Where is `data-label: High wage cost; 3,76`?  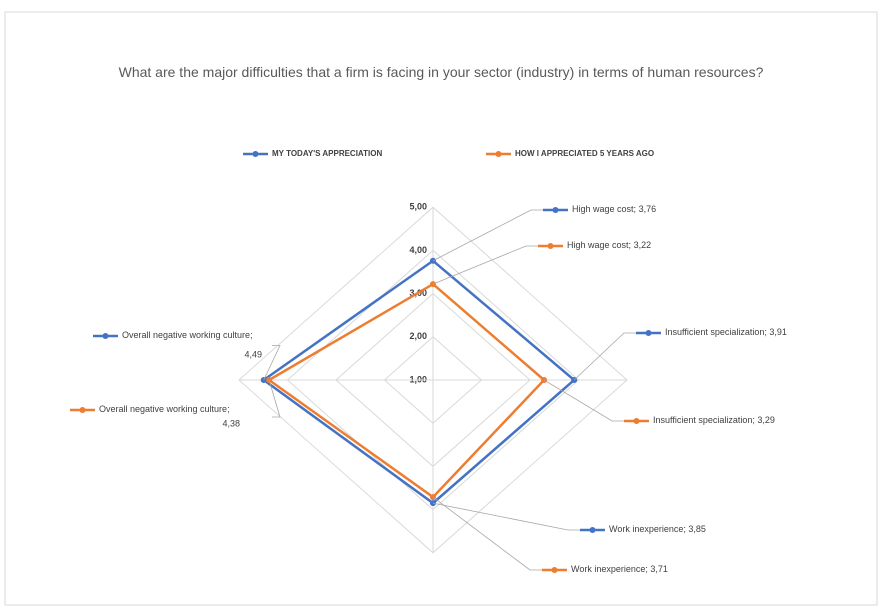
data-label: High wage cost; 3,76 is located at coordinates (614, 209).